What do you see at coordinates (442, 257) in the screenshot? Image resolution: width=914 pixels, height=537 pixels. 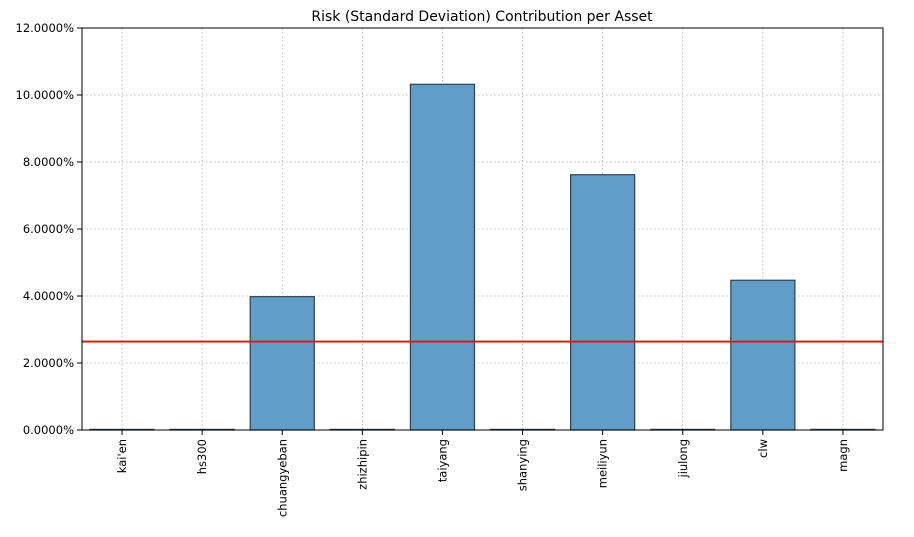 I see `bar-taiyang` at bounding box center [442, 257].